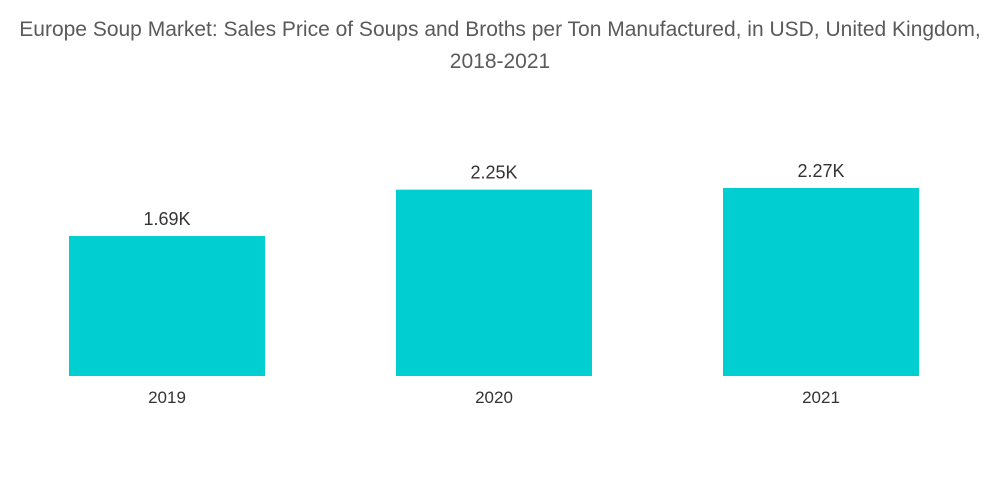 This screenshot has height=504, width=1000. I want to click on bar-2021, so click(821, 282).